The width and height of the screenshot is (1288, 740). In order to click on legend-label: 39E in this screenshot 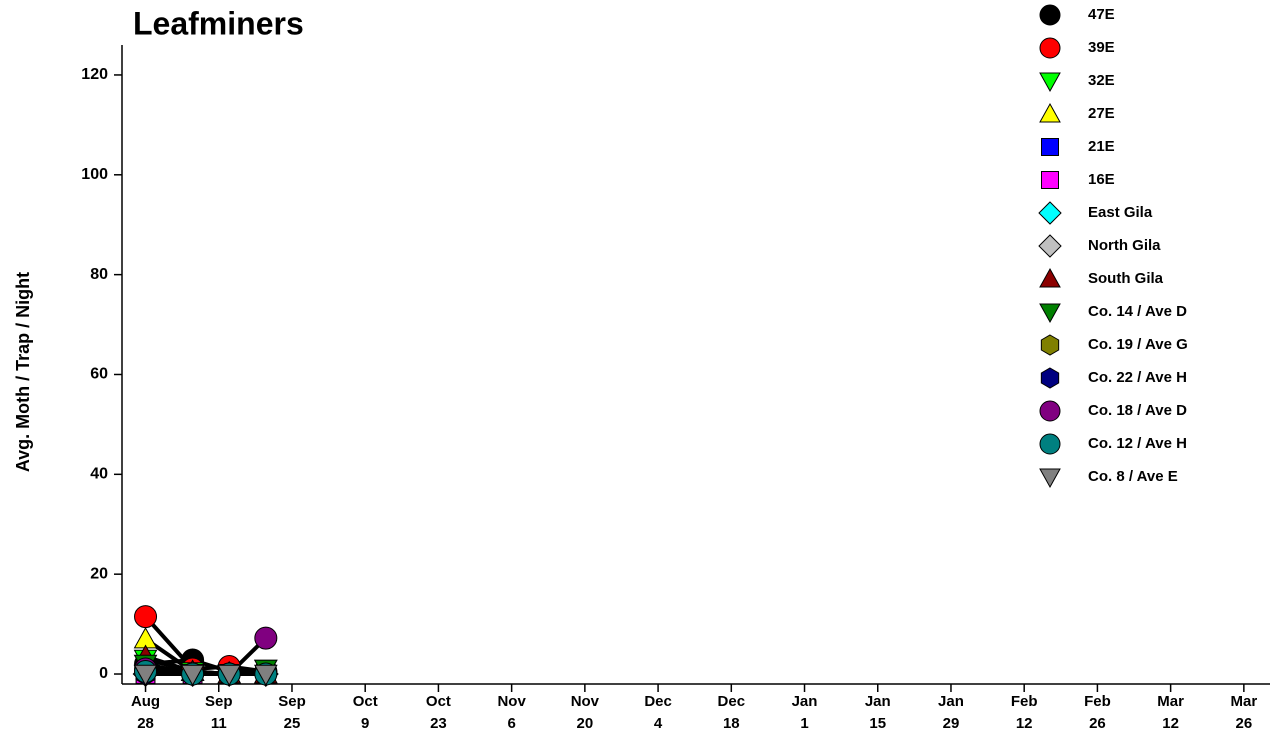, I will do `click(1101, 47)`.